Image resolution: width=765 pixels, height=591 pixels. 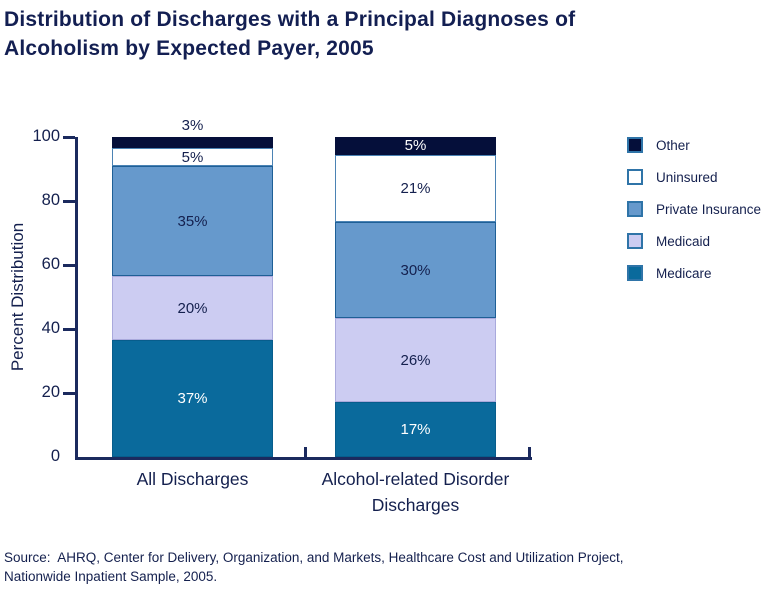 I want to click on value-label-medicaid: 26%, so click(x=415, y=360).